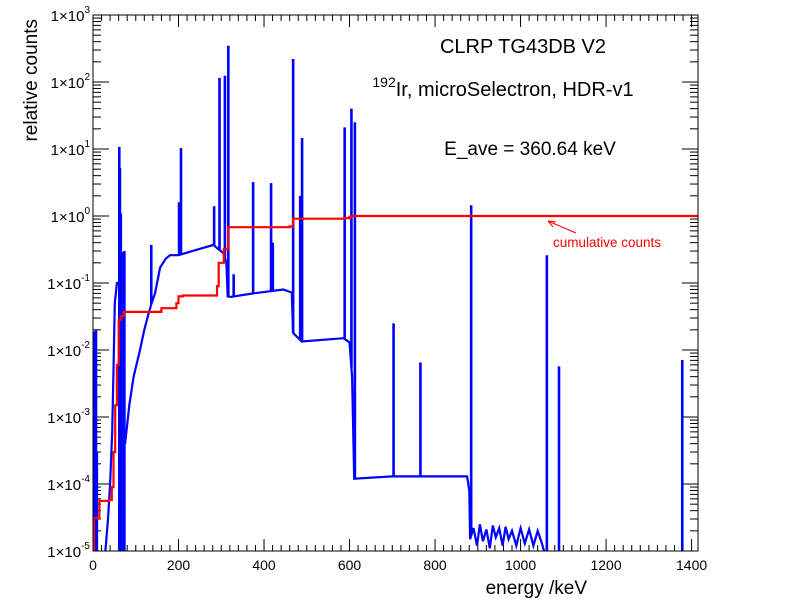 This screenshot has width=792, height=612. I want to click on y-tick-exponent: 0, so click(87, 211).